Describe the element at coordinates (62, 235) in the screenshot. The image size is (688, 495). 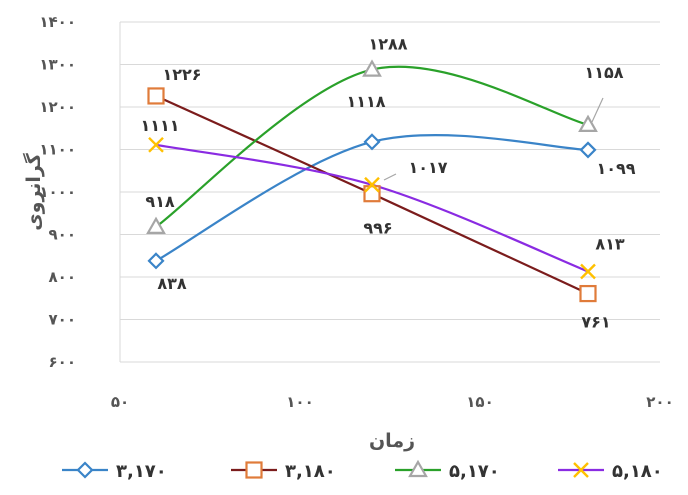
I see `y-tick-label: ۹۰۰` at that location.